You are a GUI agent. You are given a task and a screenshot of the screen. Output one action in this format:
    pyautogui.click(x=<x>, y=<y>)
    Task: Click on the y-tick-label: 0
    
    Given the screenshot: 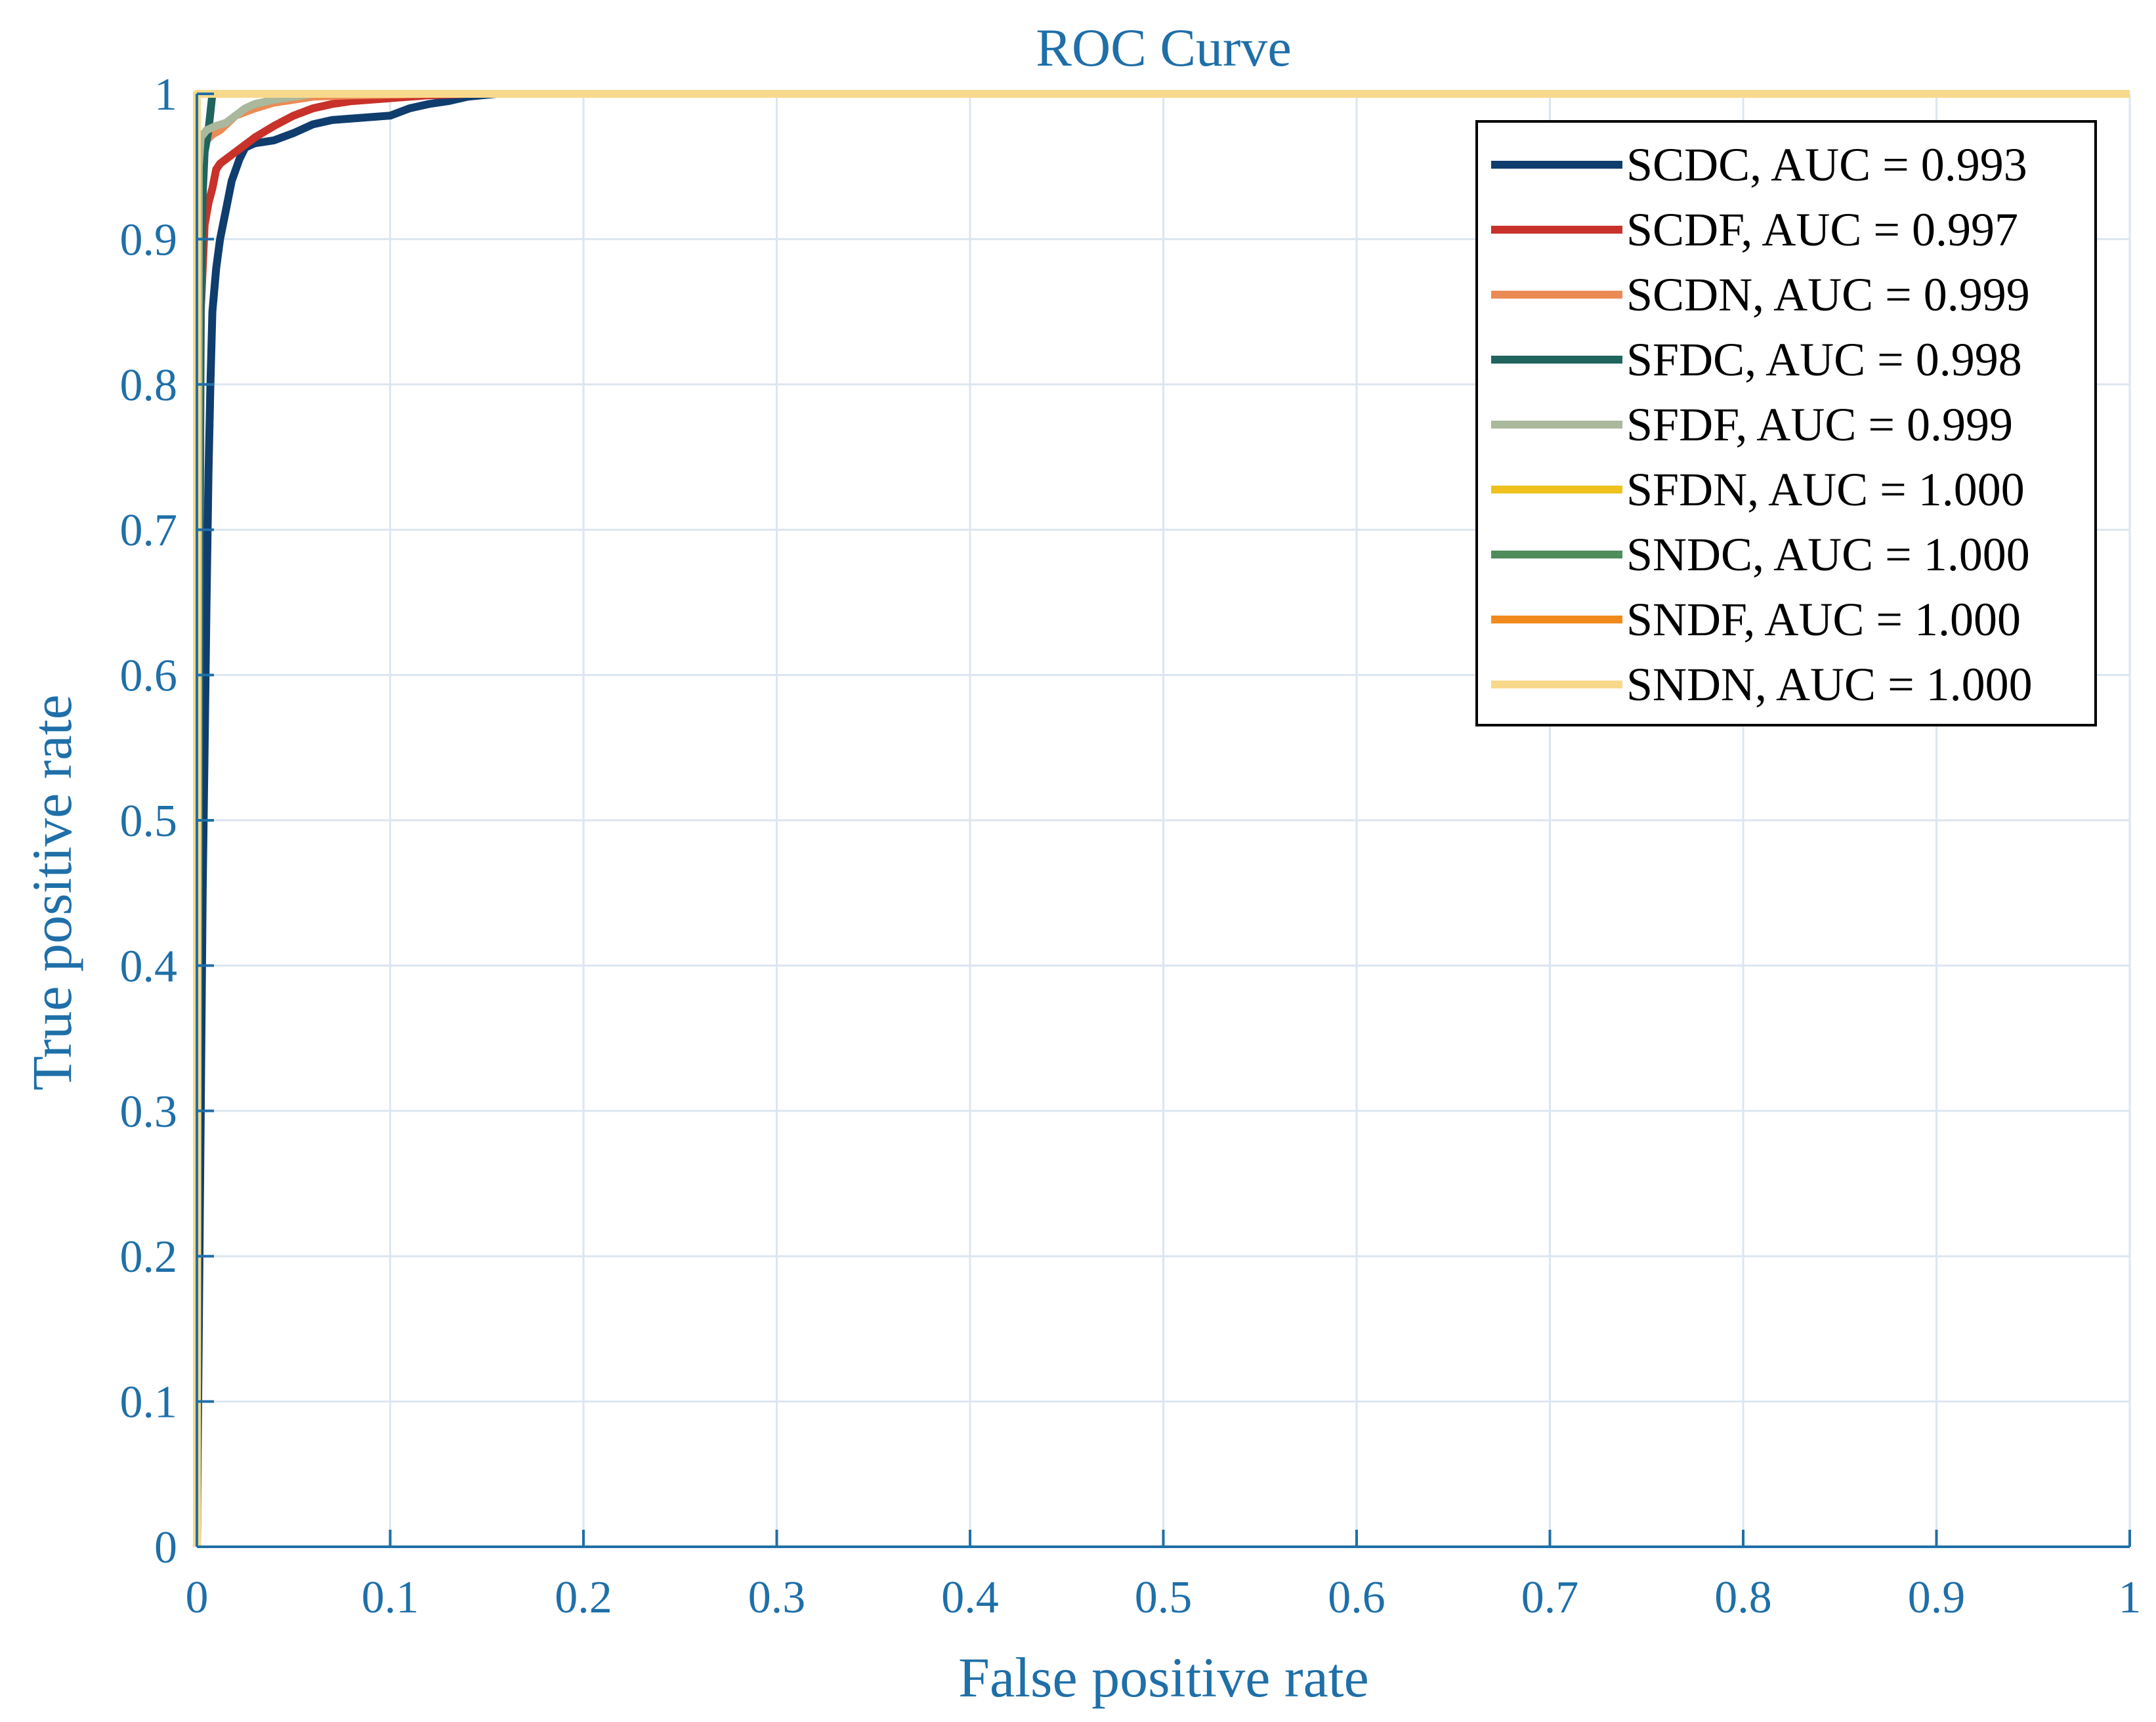 What is the action you would take?
    pyautogui.click(x=166, y=1547)
    